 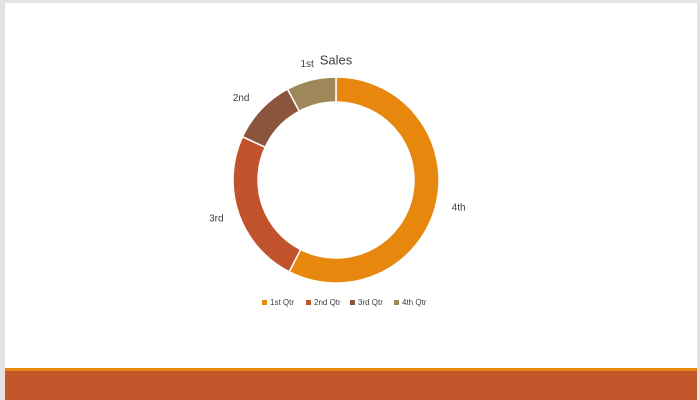 I want to click on legend-label: 2nd Qtr, so click(x=327, y=302).